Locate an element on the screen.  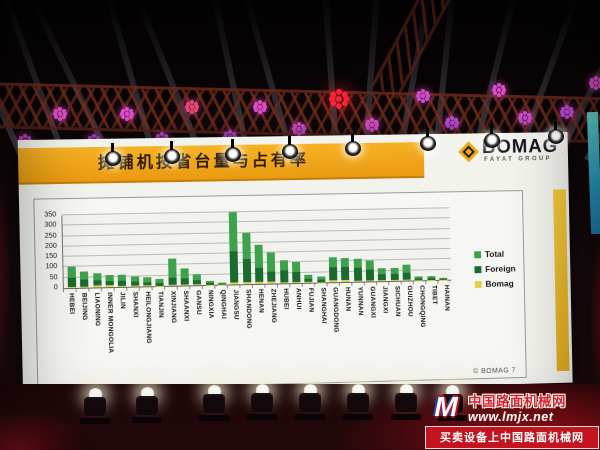
x-axis-label: SHANGHAI is located at coordinates (323, 305).